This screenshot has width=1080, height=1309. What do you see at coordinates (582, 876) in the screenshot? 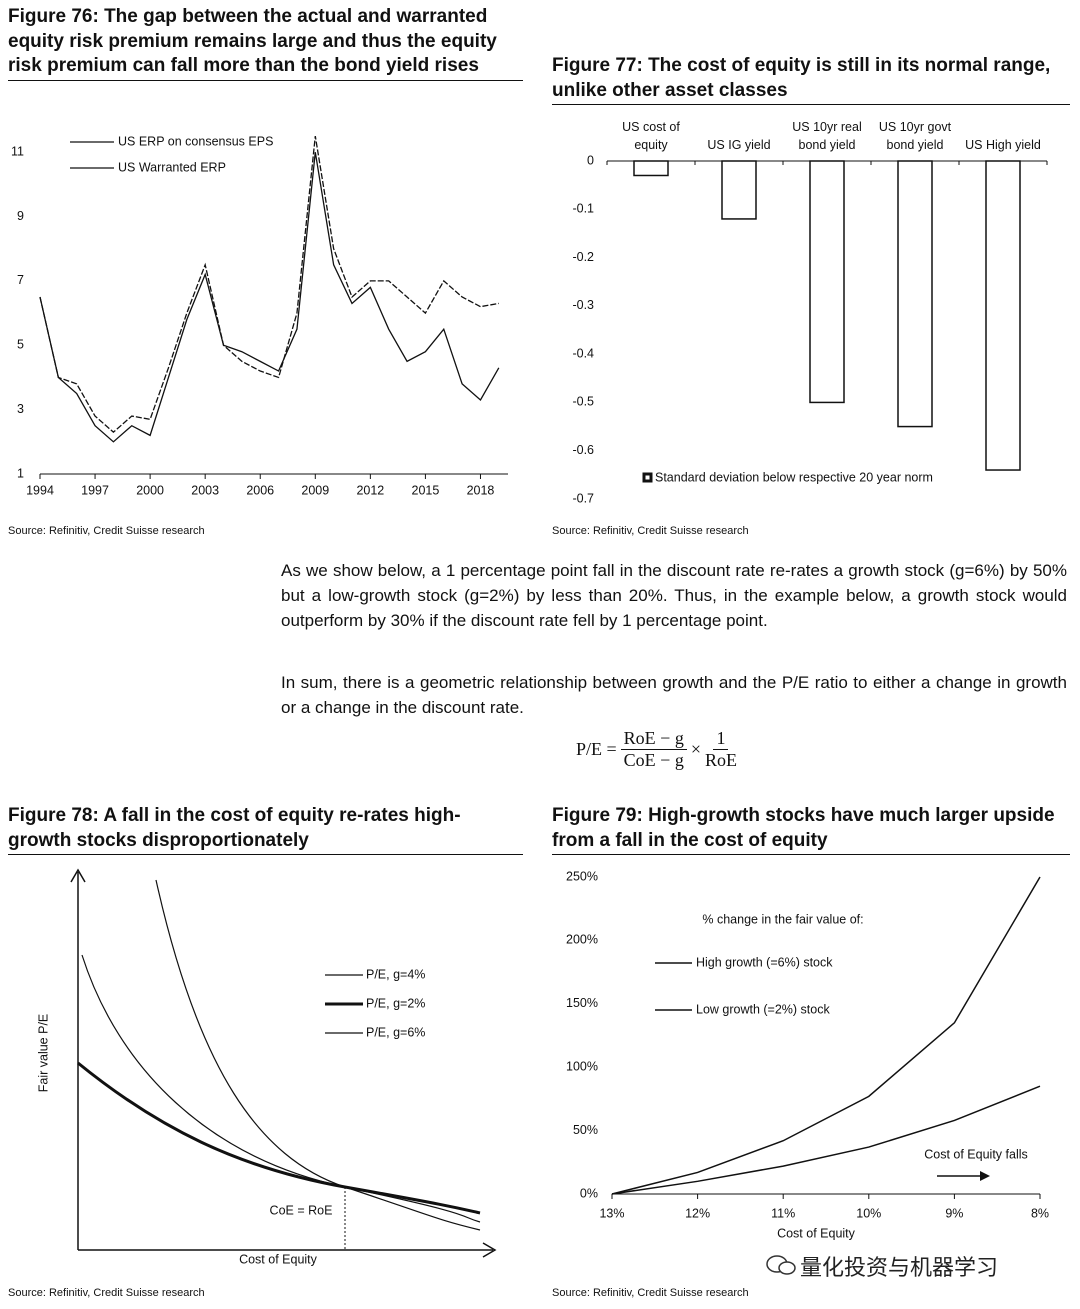
I see `y-tick-label: 250%` at bounding box center [582, 876].